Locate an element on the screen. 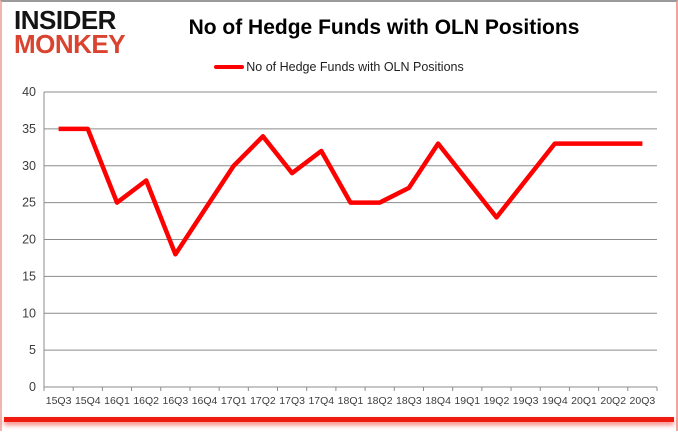  svg-text: 19Q3 is located at coordinates (526, 401).